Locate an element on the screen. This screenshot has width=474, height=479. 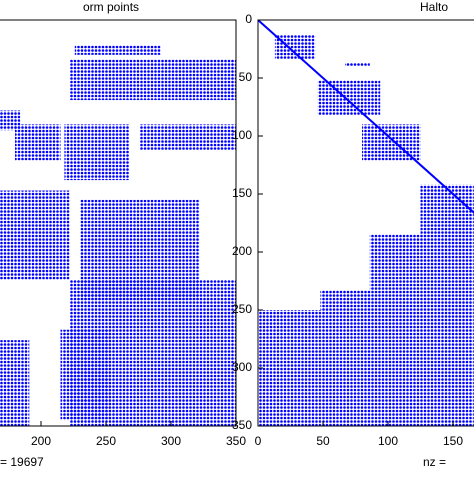
y-tick-label: 150 is located at coordinates (242, 193).